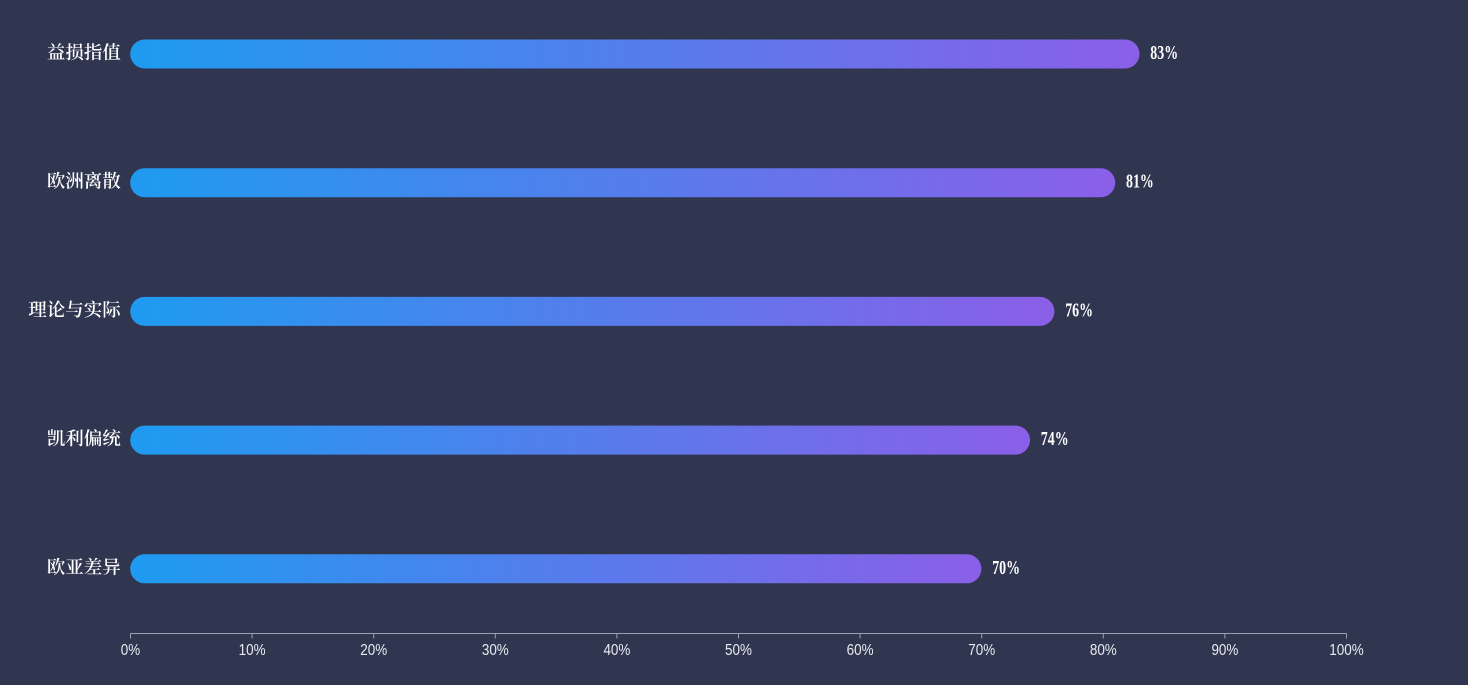  I want to click on svg-text: 76%, so click(1079, 310).